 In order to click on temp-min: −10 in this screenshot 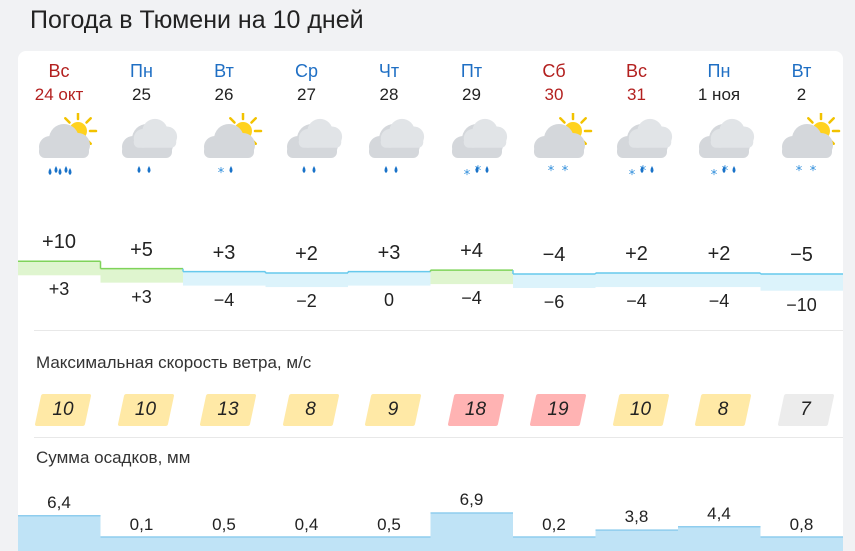, I will do `click(801, 304)`.